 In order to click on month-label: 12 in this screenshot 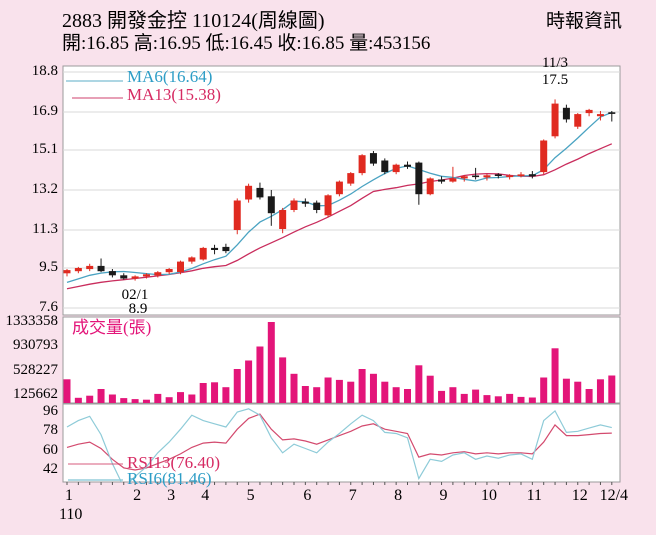, I will do `click(579, 495)`.